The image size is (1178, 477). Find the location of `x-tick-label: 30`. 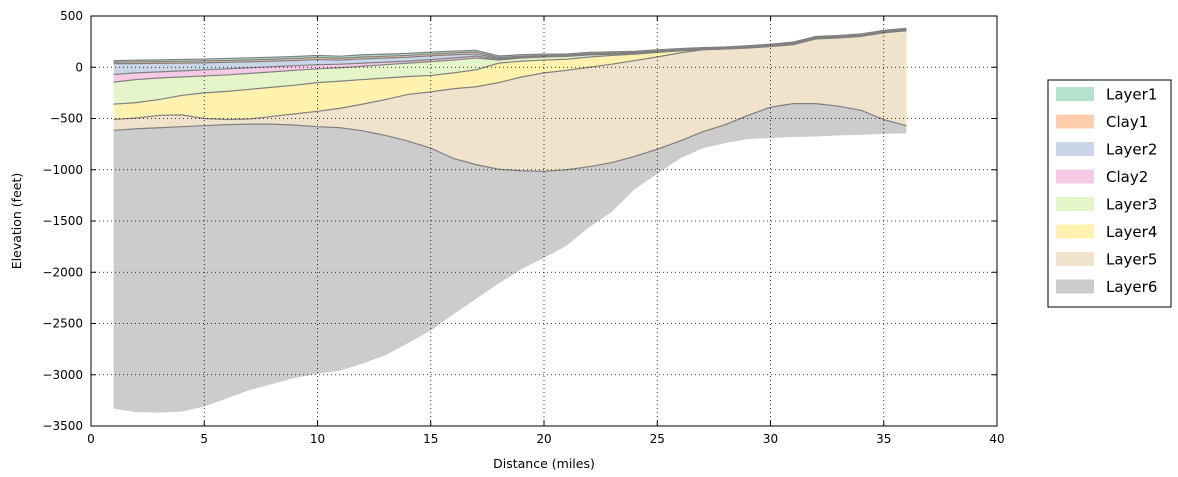

x-tick-label: 30 is located at coordinates (770, 439).